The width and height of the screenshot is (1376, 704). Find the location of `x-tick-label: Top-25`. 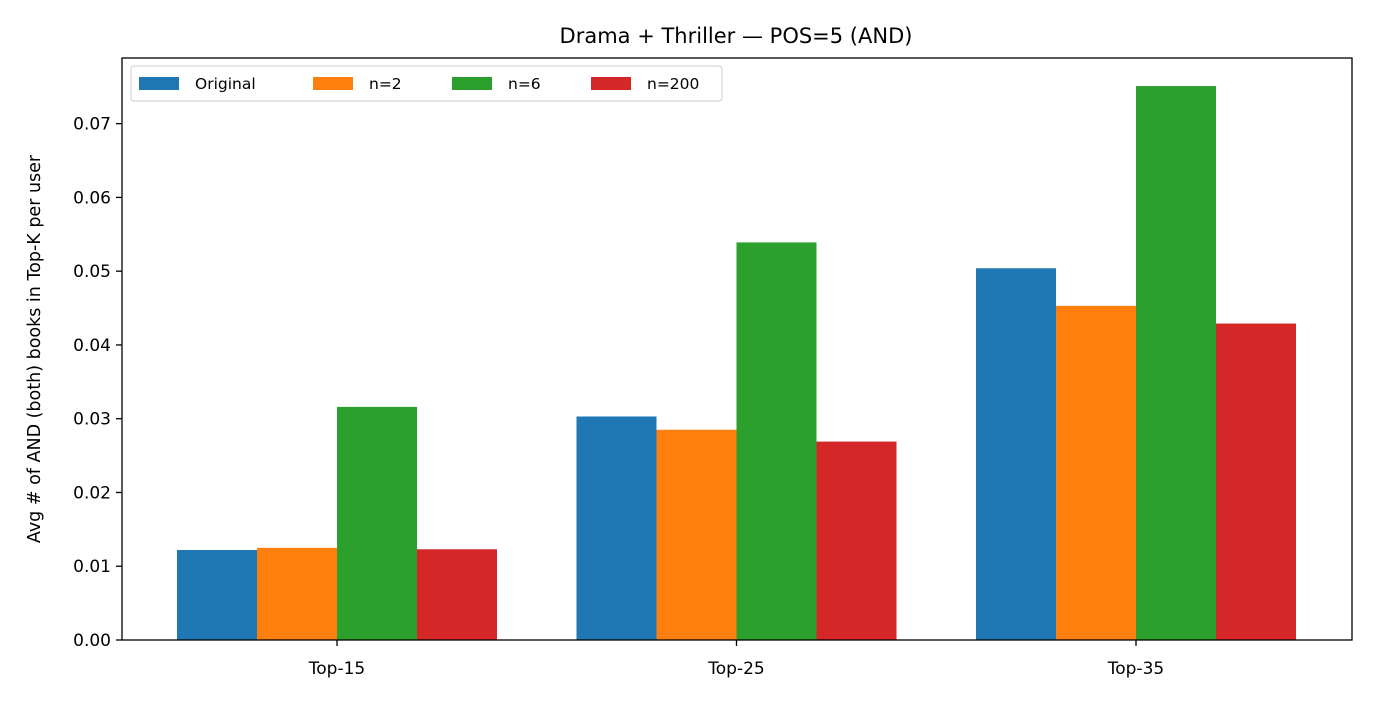

x-tick-label: Top-25 is located at coordinates (735, 669).